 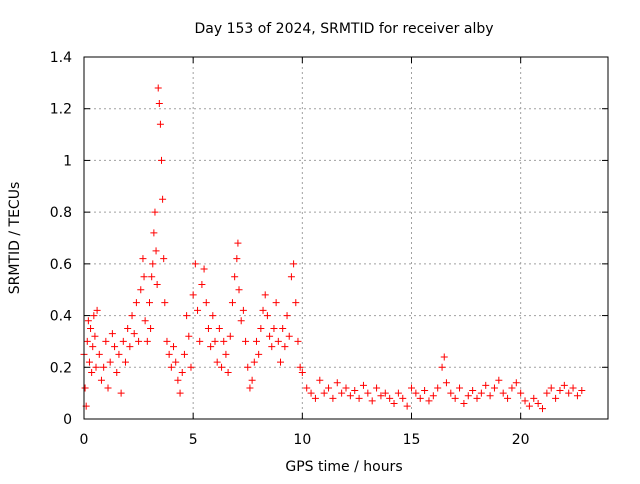 What do you see at coordinates (521, 440) in the screenshot?
I see `x-tick-label: 20` at bounding box center [521, 440].